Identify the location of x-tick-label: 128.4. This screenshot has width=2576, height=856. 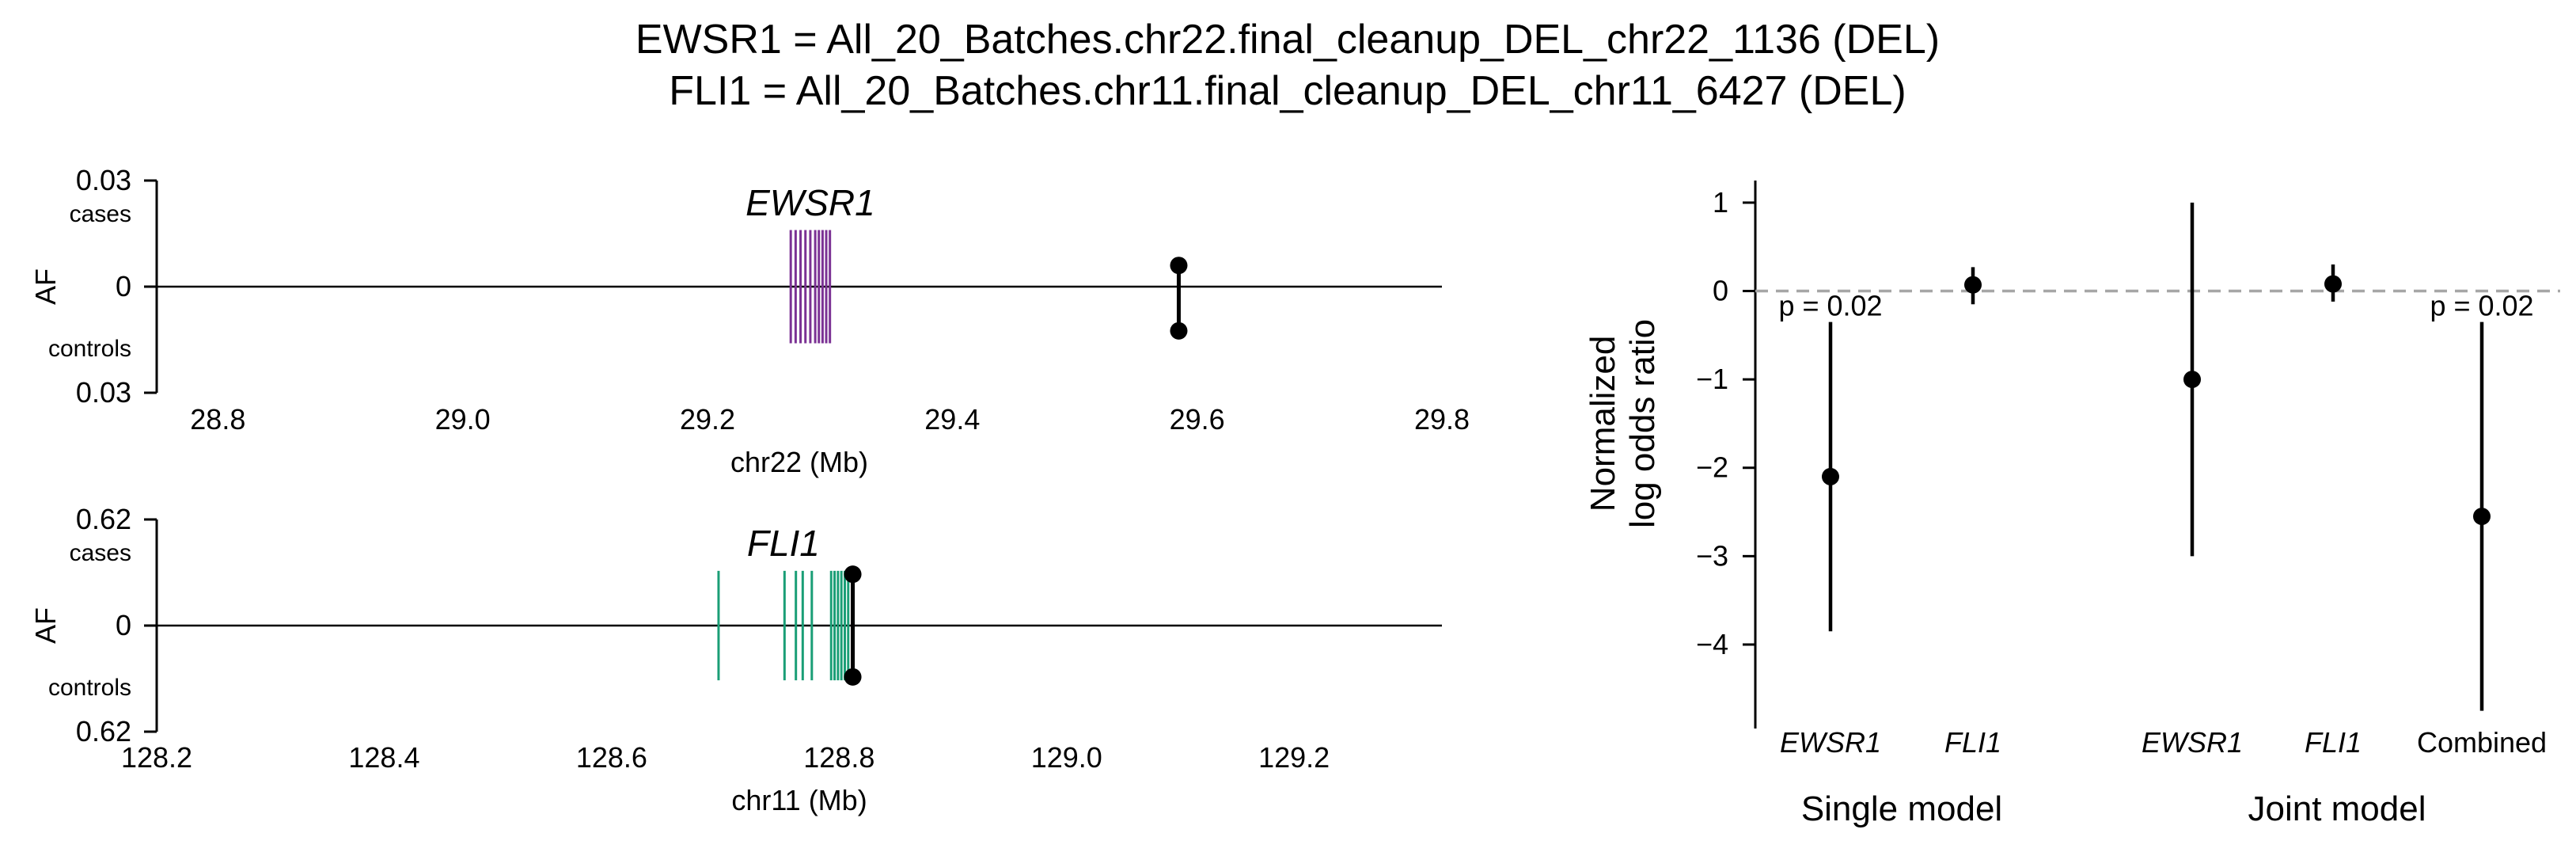
(383, 757).